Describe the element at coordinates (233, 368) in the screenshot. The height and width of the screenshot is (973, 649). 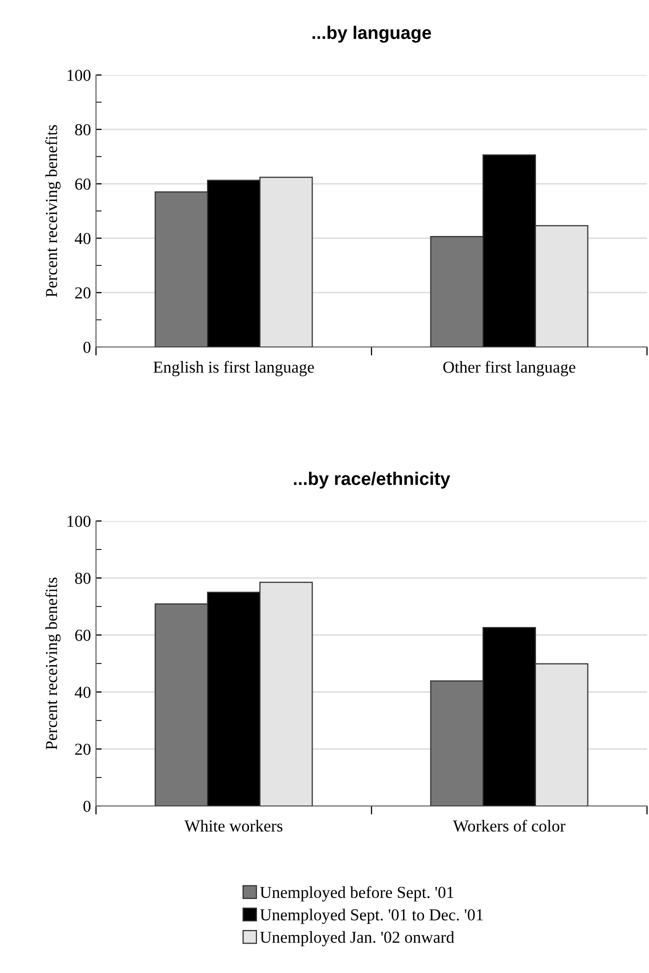
I see `x-tick-label: English is first language` at that location.